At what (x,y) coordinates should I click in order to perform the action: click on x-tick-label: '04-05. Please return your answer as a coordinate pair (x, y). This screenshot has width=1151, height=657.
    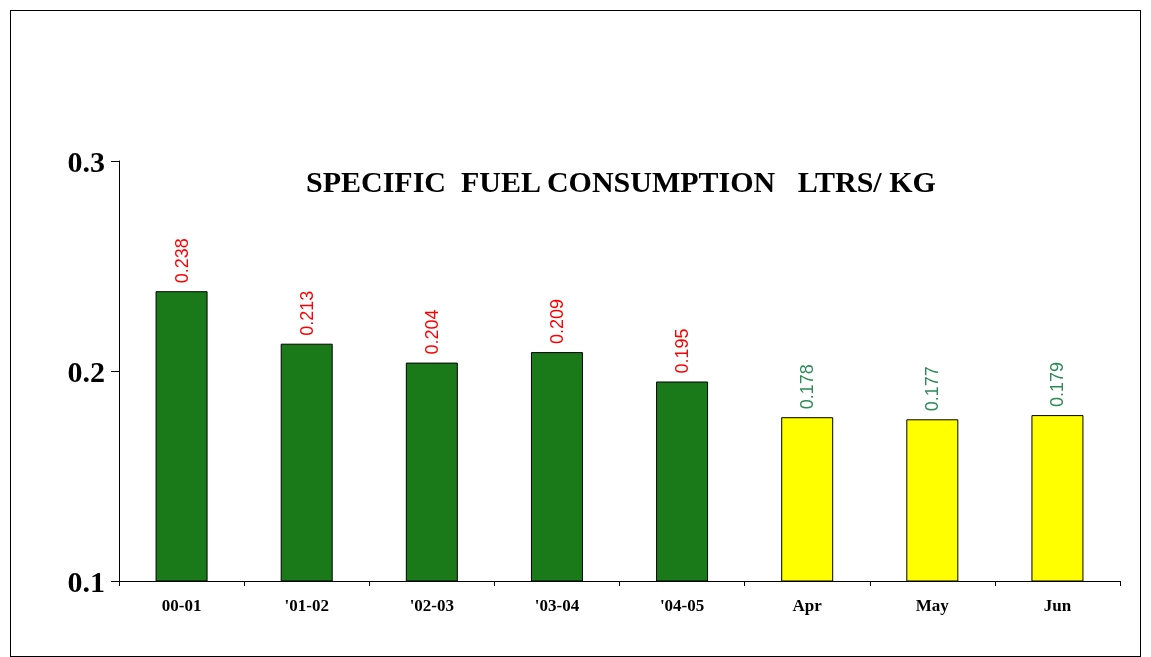
    Looking at the image, I should click on (682, 605).